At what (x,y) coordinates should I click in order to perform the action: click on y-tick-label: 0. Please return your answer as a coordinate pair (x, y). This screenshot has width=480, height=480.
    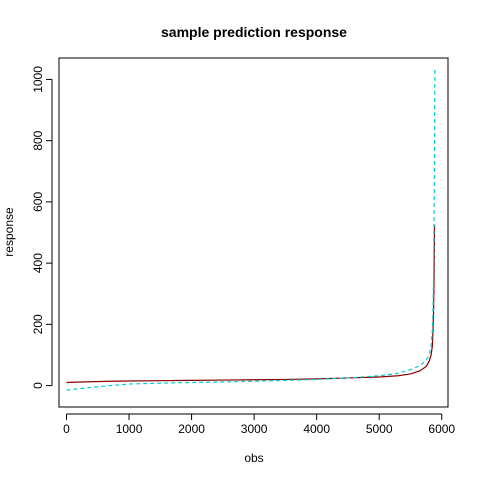
    Looking at the image, I should click on (38, 385).